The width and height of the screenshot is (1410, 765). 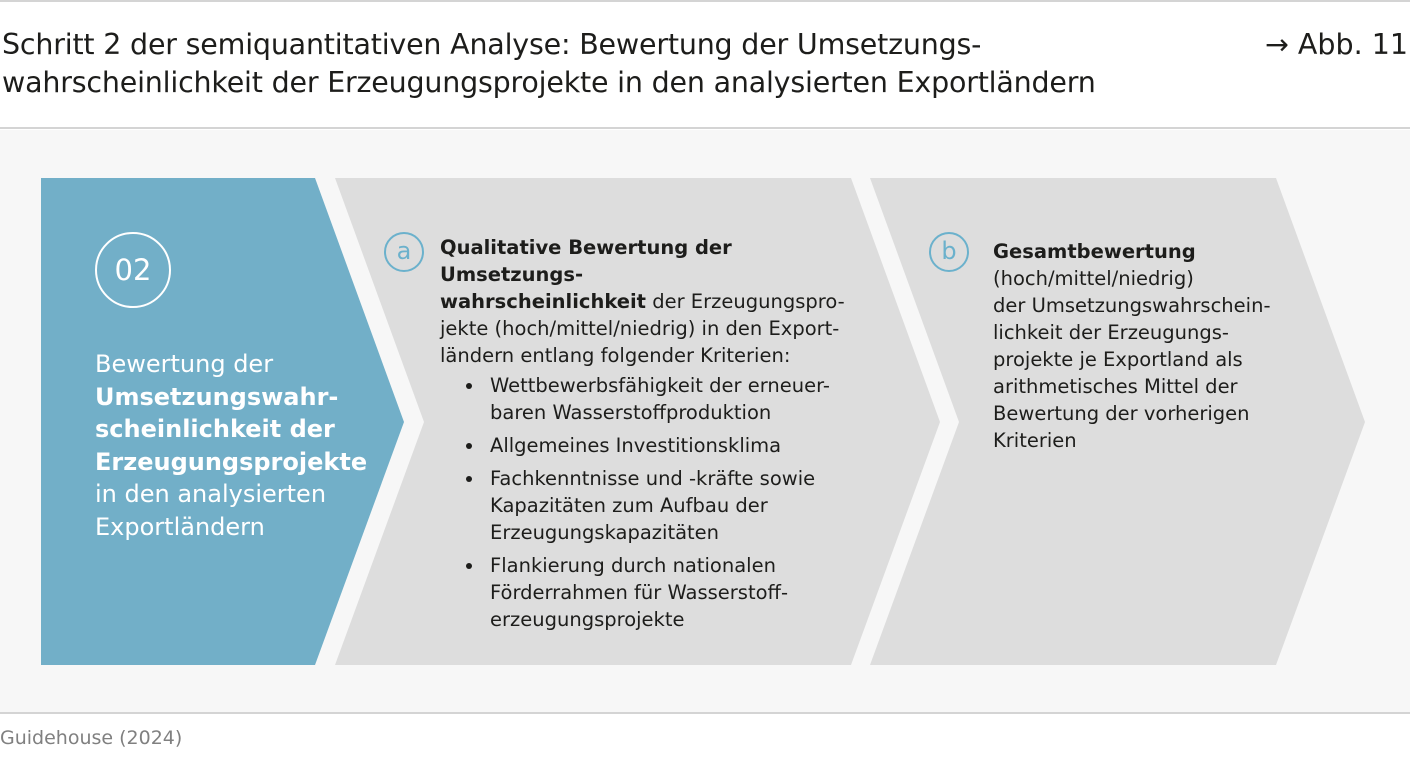 I want to click on panel-b-letter-badge: b, so click(x=949, y=252).